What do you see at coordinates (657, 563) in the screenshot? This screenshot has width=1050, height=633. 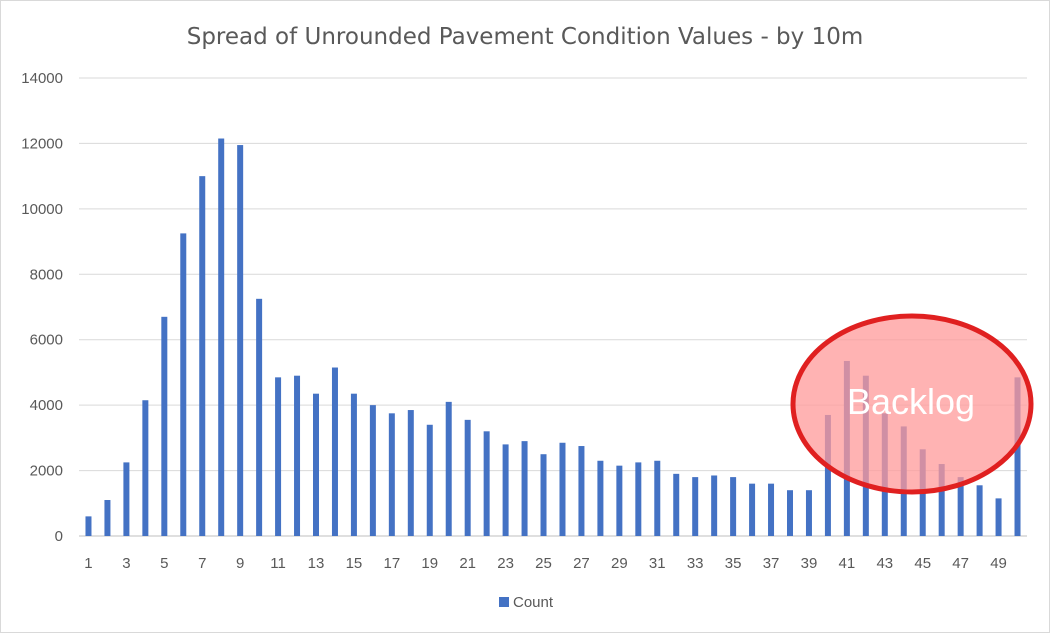 I see `x-tick-label: 31` at bounding box center [657, 563].